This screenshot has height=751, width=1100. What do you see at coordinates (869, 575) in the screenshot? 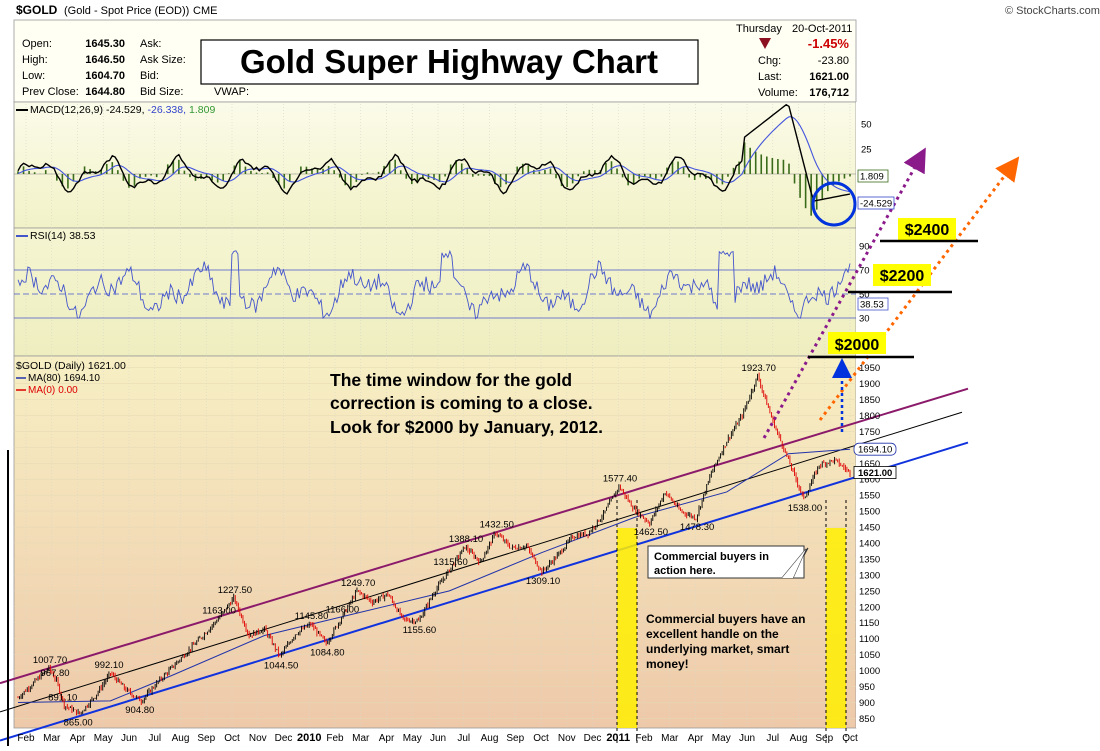
I see `price-tick-label: 1300` at bounding box center [869, 575].